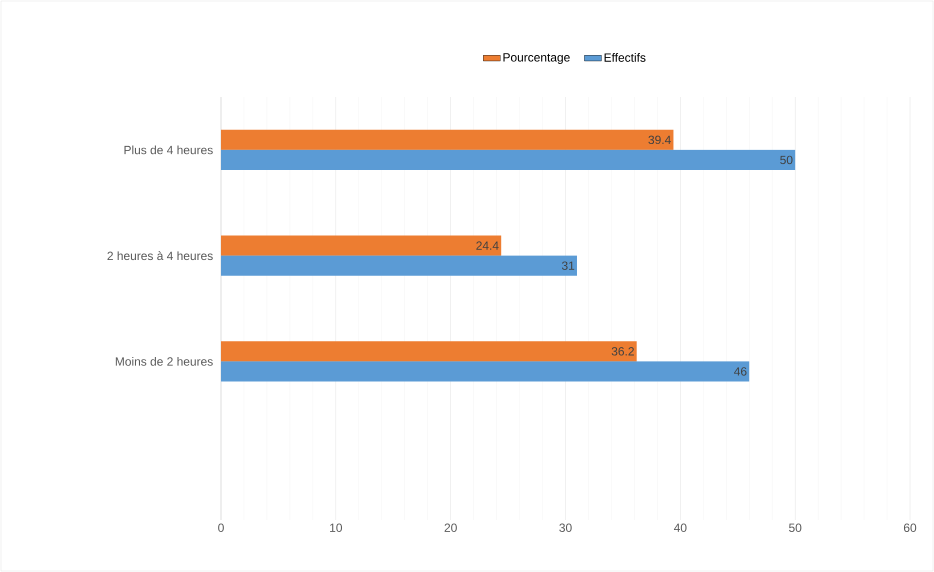 This screenshot has height=572, width=934. I want to click on data-label: 36.2, so click(623, 351).